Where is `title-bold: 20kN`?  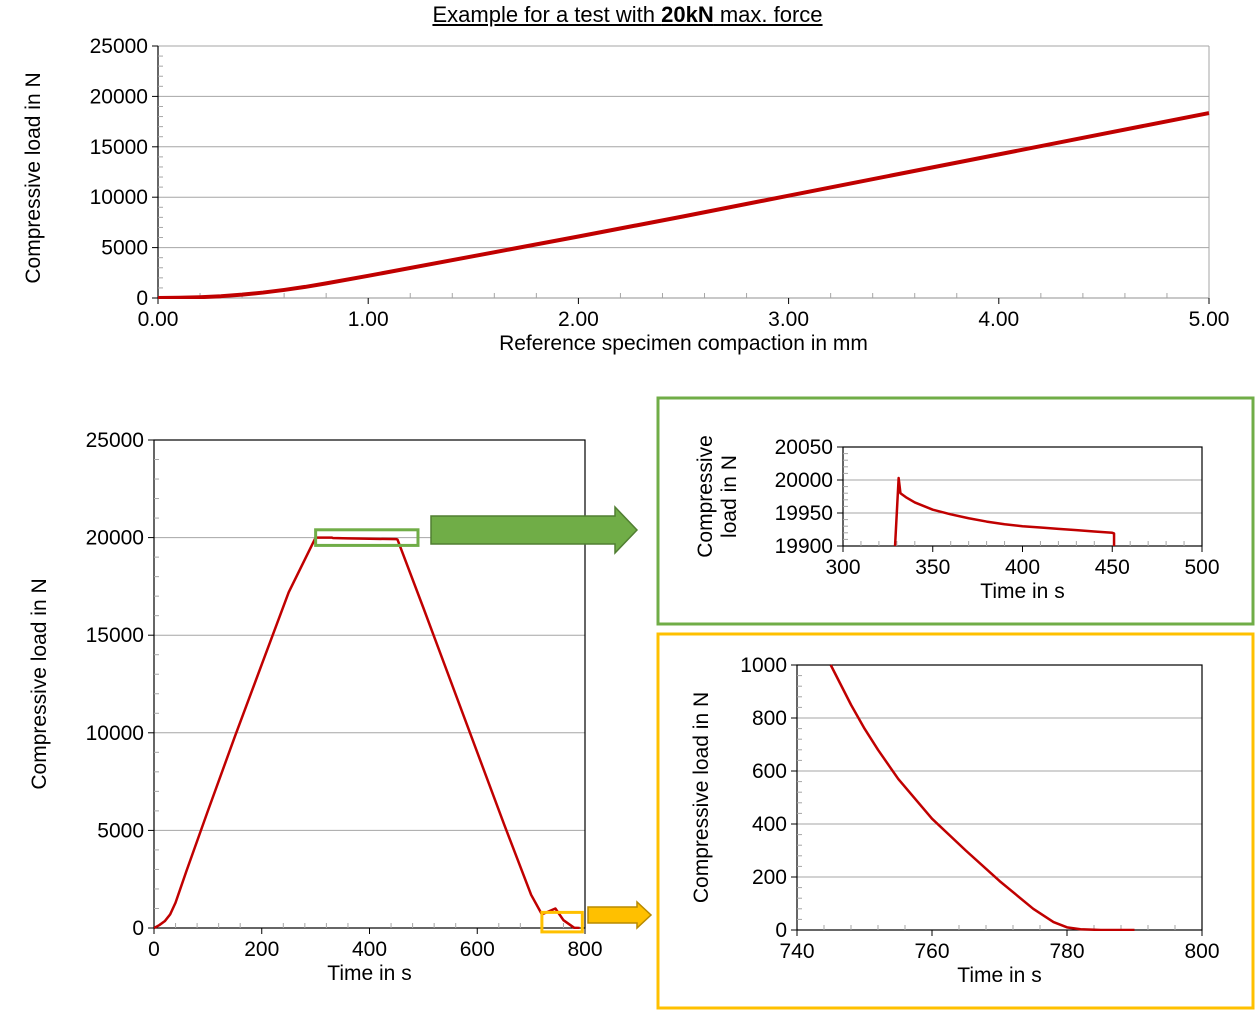 title-bold: 20kN is located at coordinates (687, 14).